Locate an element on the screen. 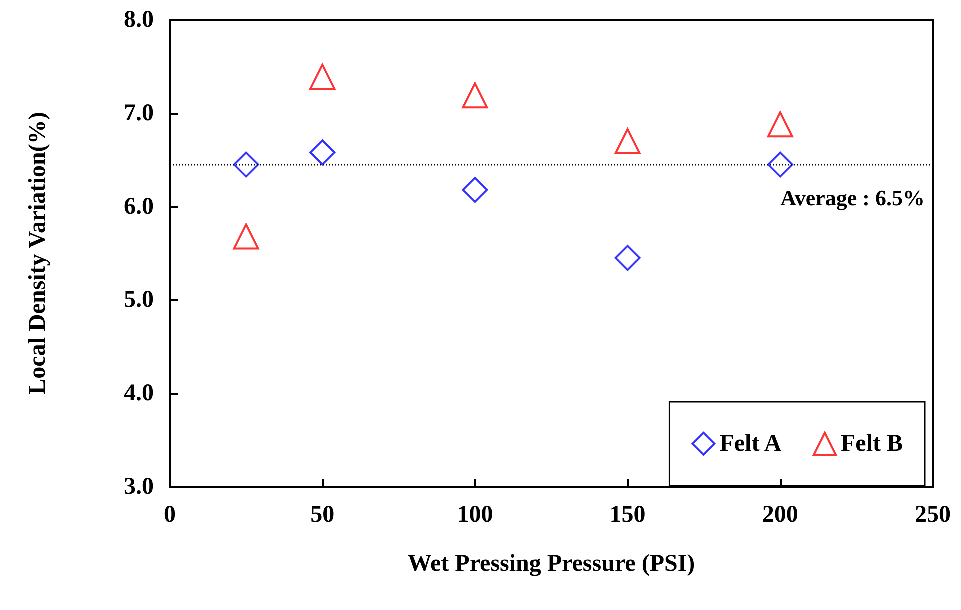 The image size is (961, 610). y-tick-label: 3.0 is located at coordinates (139, 487).